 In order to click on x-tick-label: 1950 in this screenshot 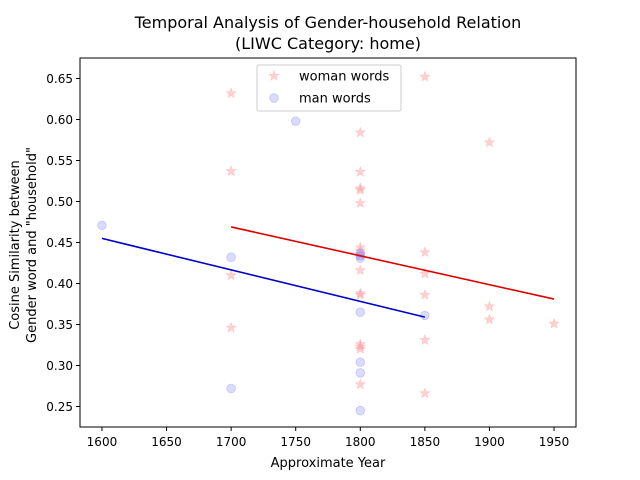, I will do `click(554, 442)`.